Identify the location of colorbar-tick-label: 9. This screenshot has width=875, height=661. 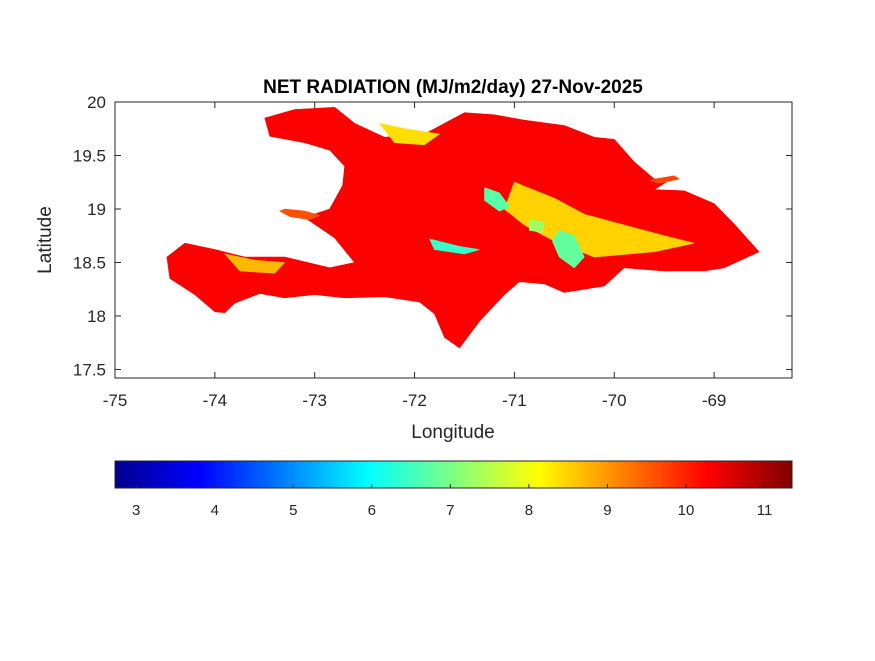
(607, 510).